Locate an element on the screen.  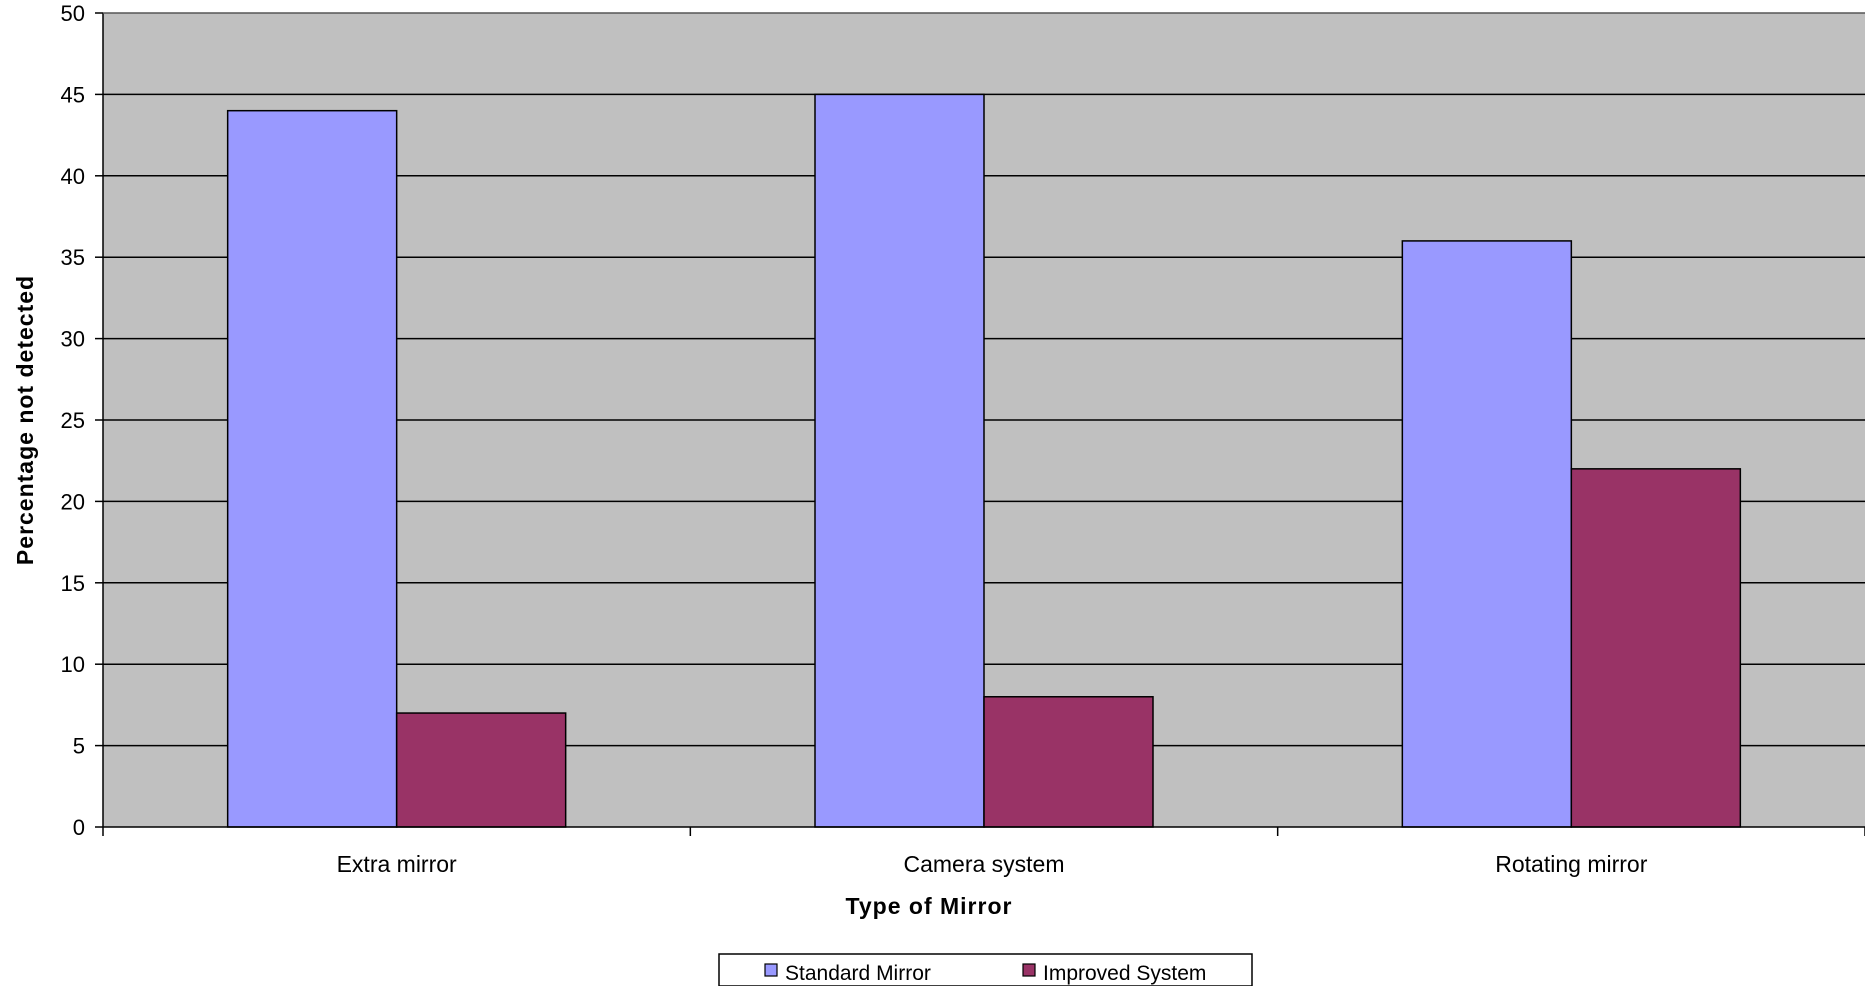
legend-label: Improved System is located at coordinates (1124, 973).